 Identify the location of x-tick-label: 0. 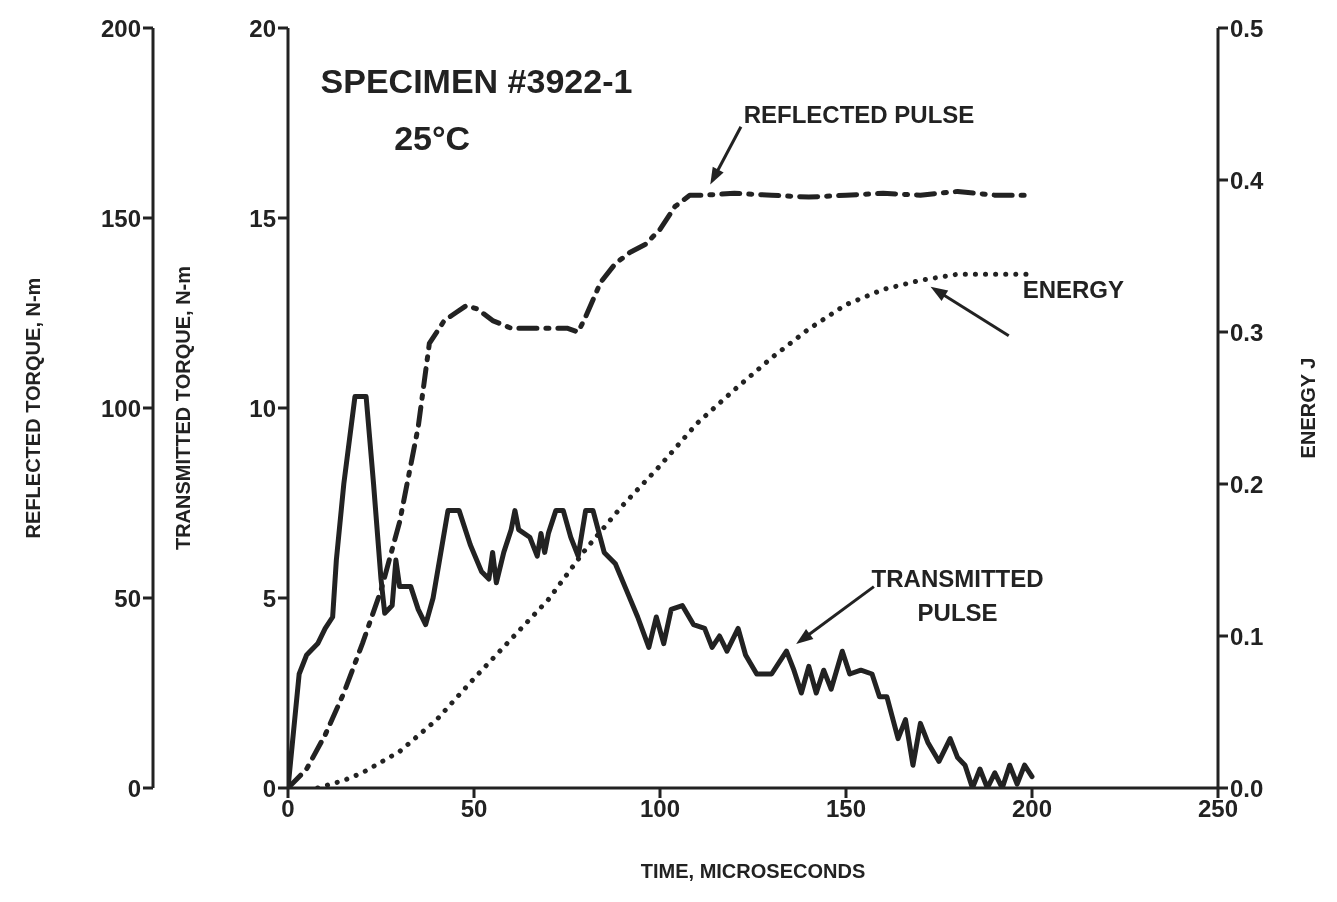
(288, 809).